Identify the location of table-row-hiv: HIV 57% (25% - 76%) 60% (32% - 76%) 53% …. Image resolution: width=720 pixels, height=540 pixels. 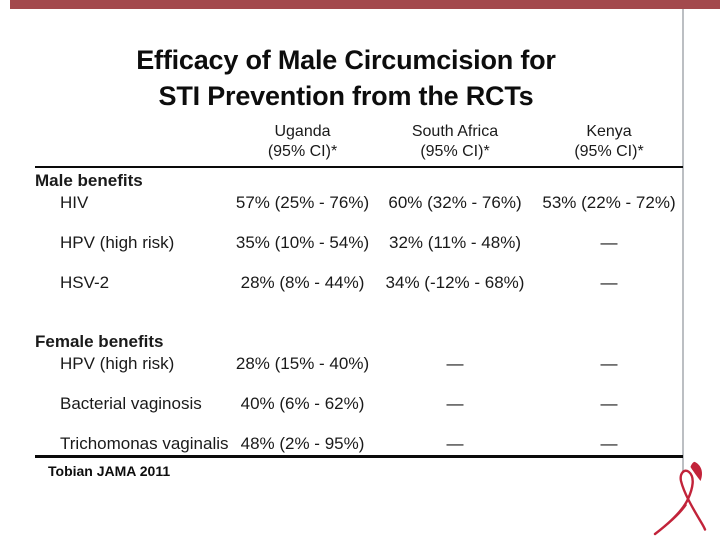
(359, 202).